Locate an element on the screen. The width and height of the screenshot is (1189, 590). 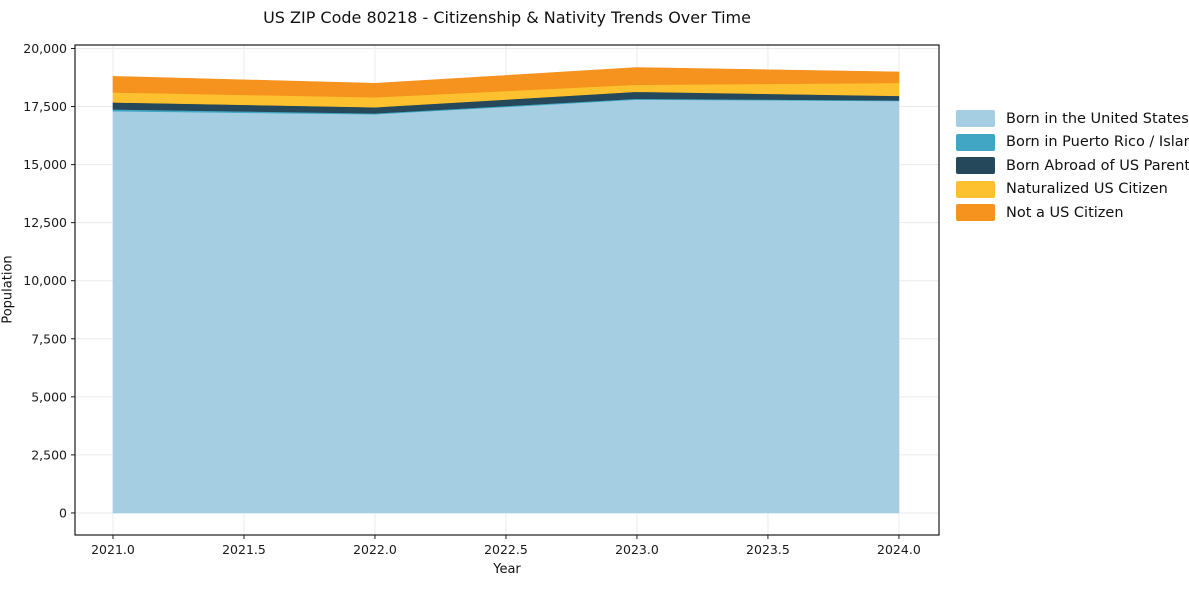
legend-item-1: Born in Puerto Rico / Islands is located at coordinates (1072, 142).